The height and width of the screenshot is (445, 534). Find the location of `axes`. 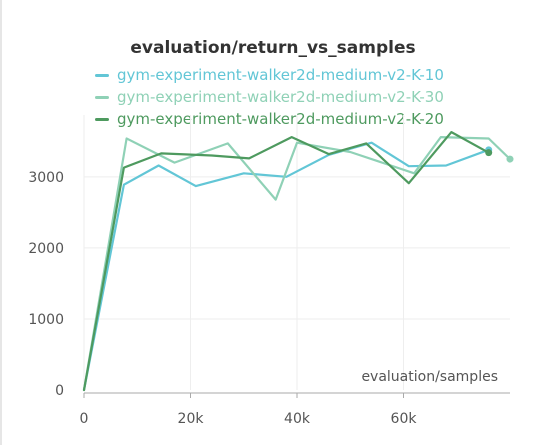

axes is located at coordinates (296, 395).